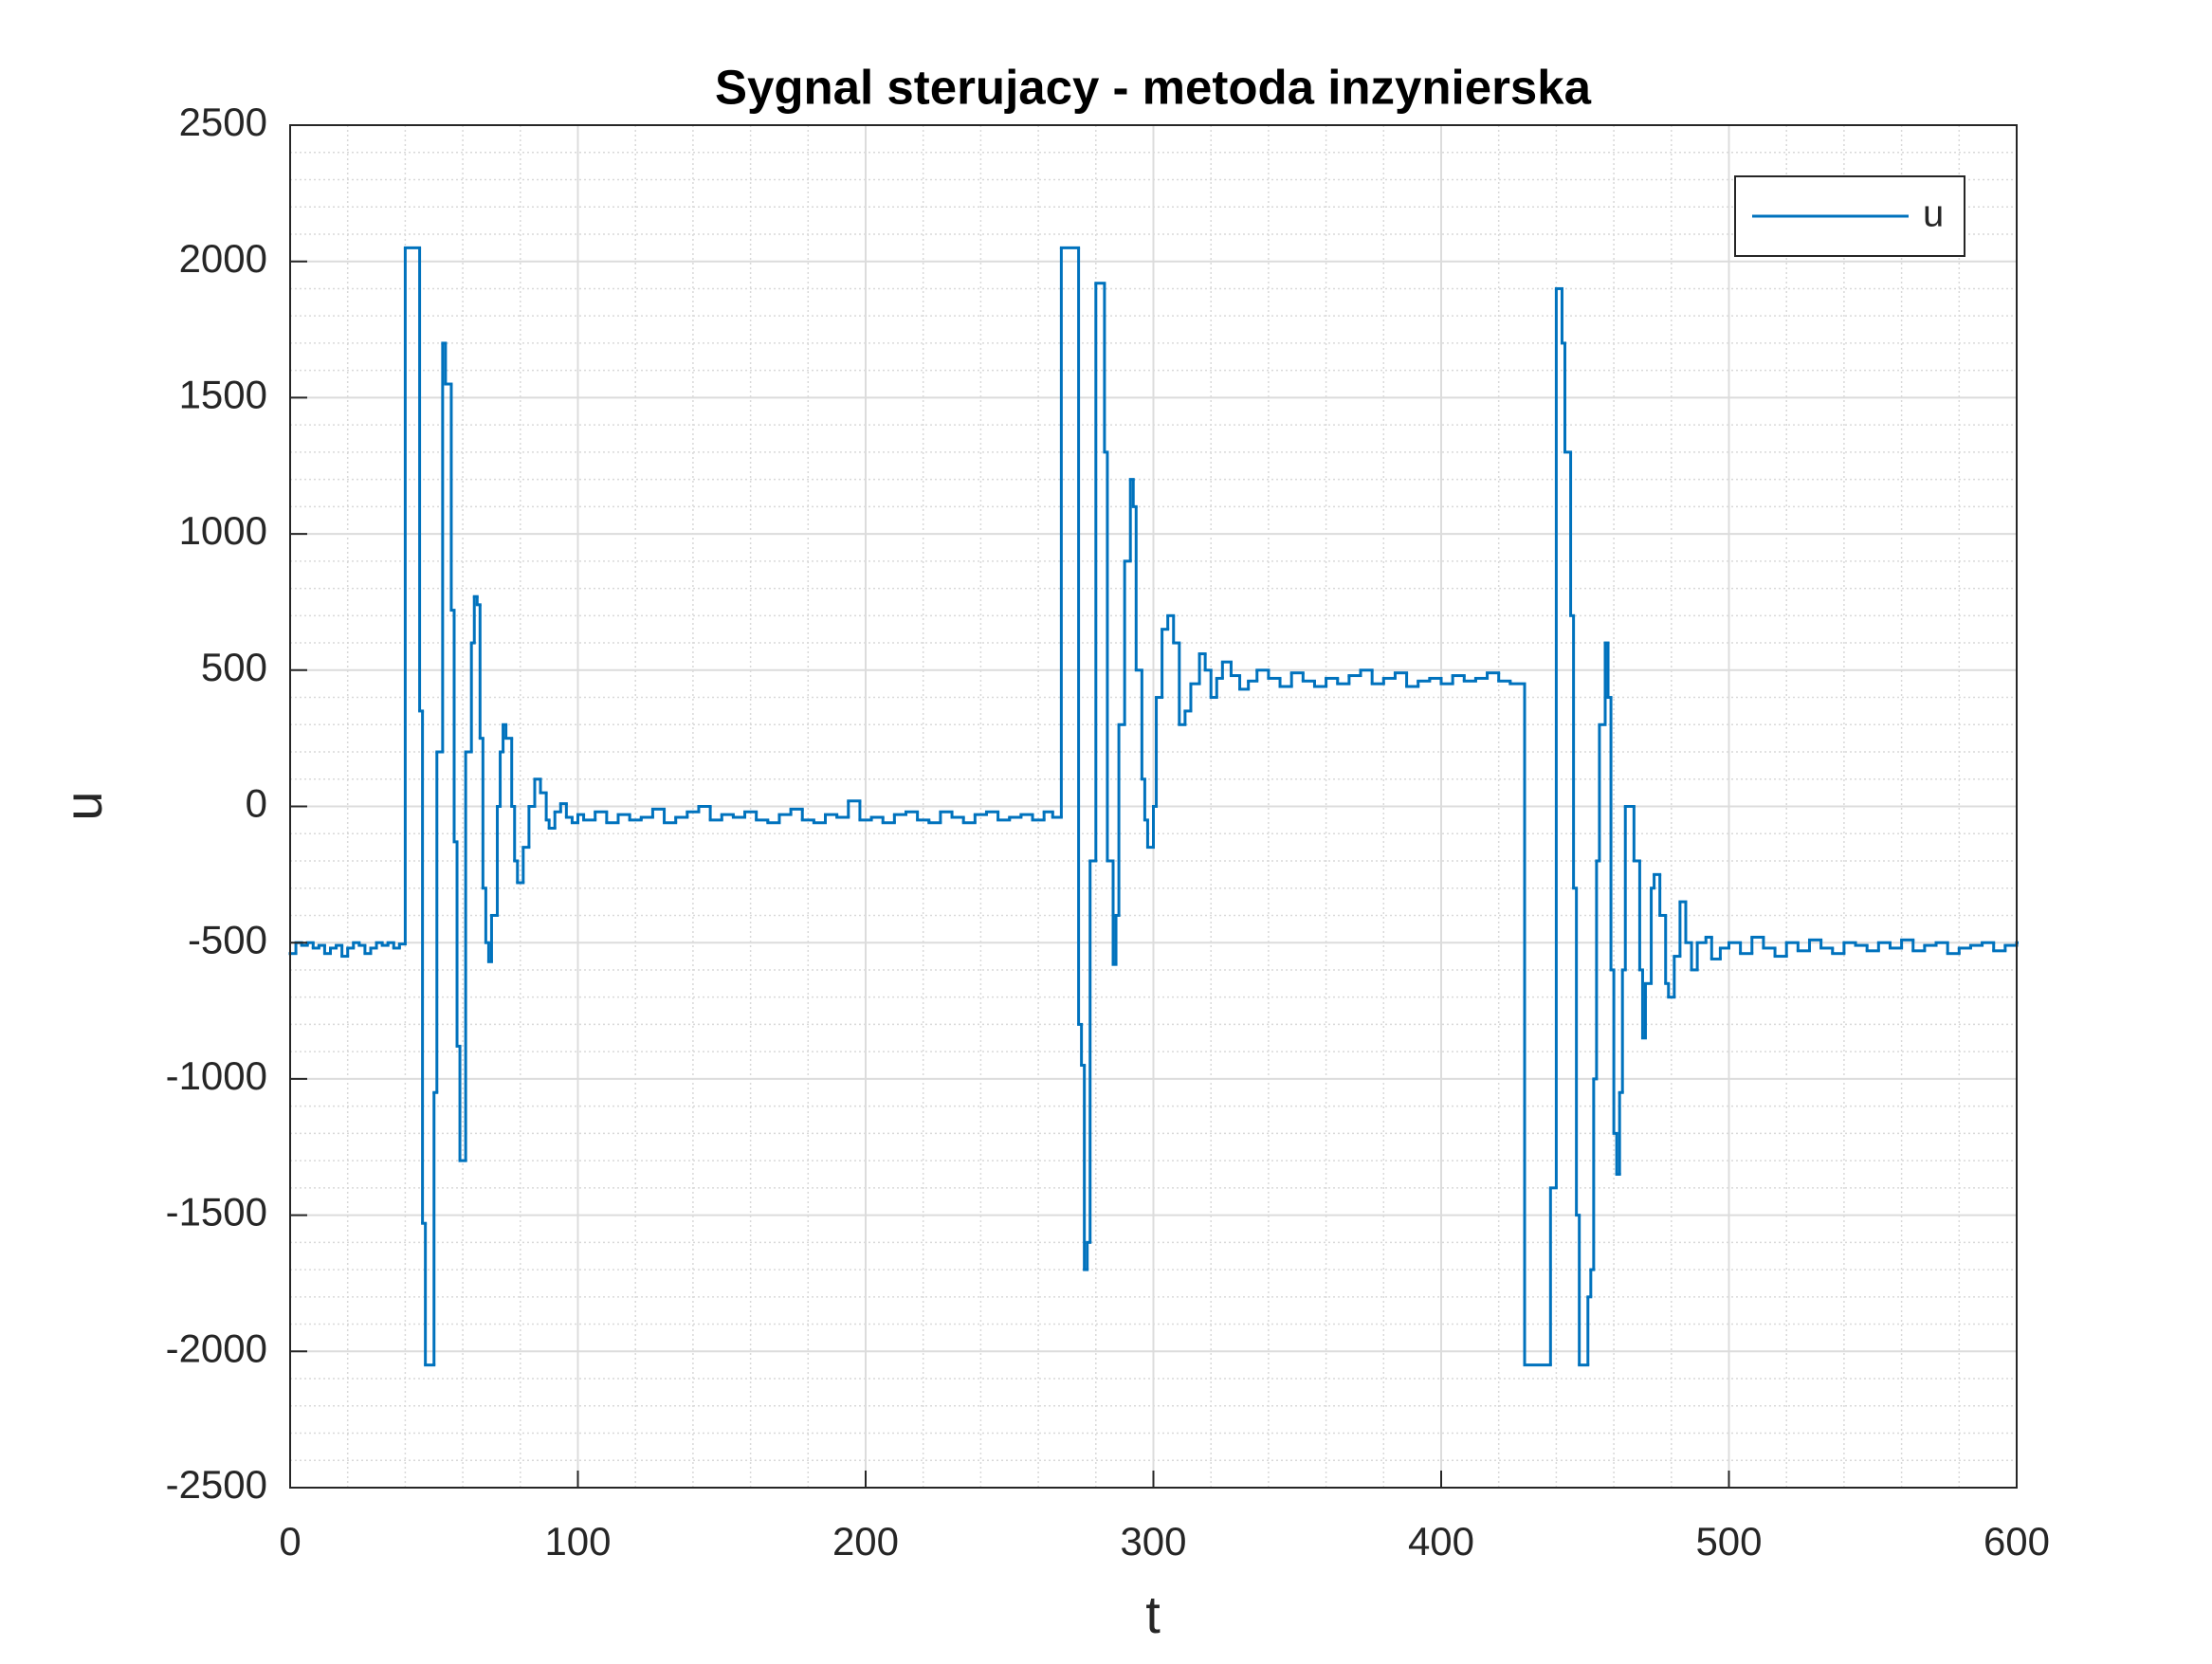 Image resolution: width=2212 pixels, height=1664 pixels. I want to click on x-tick-label: 600, so click(2016, 1541).